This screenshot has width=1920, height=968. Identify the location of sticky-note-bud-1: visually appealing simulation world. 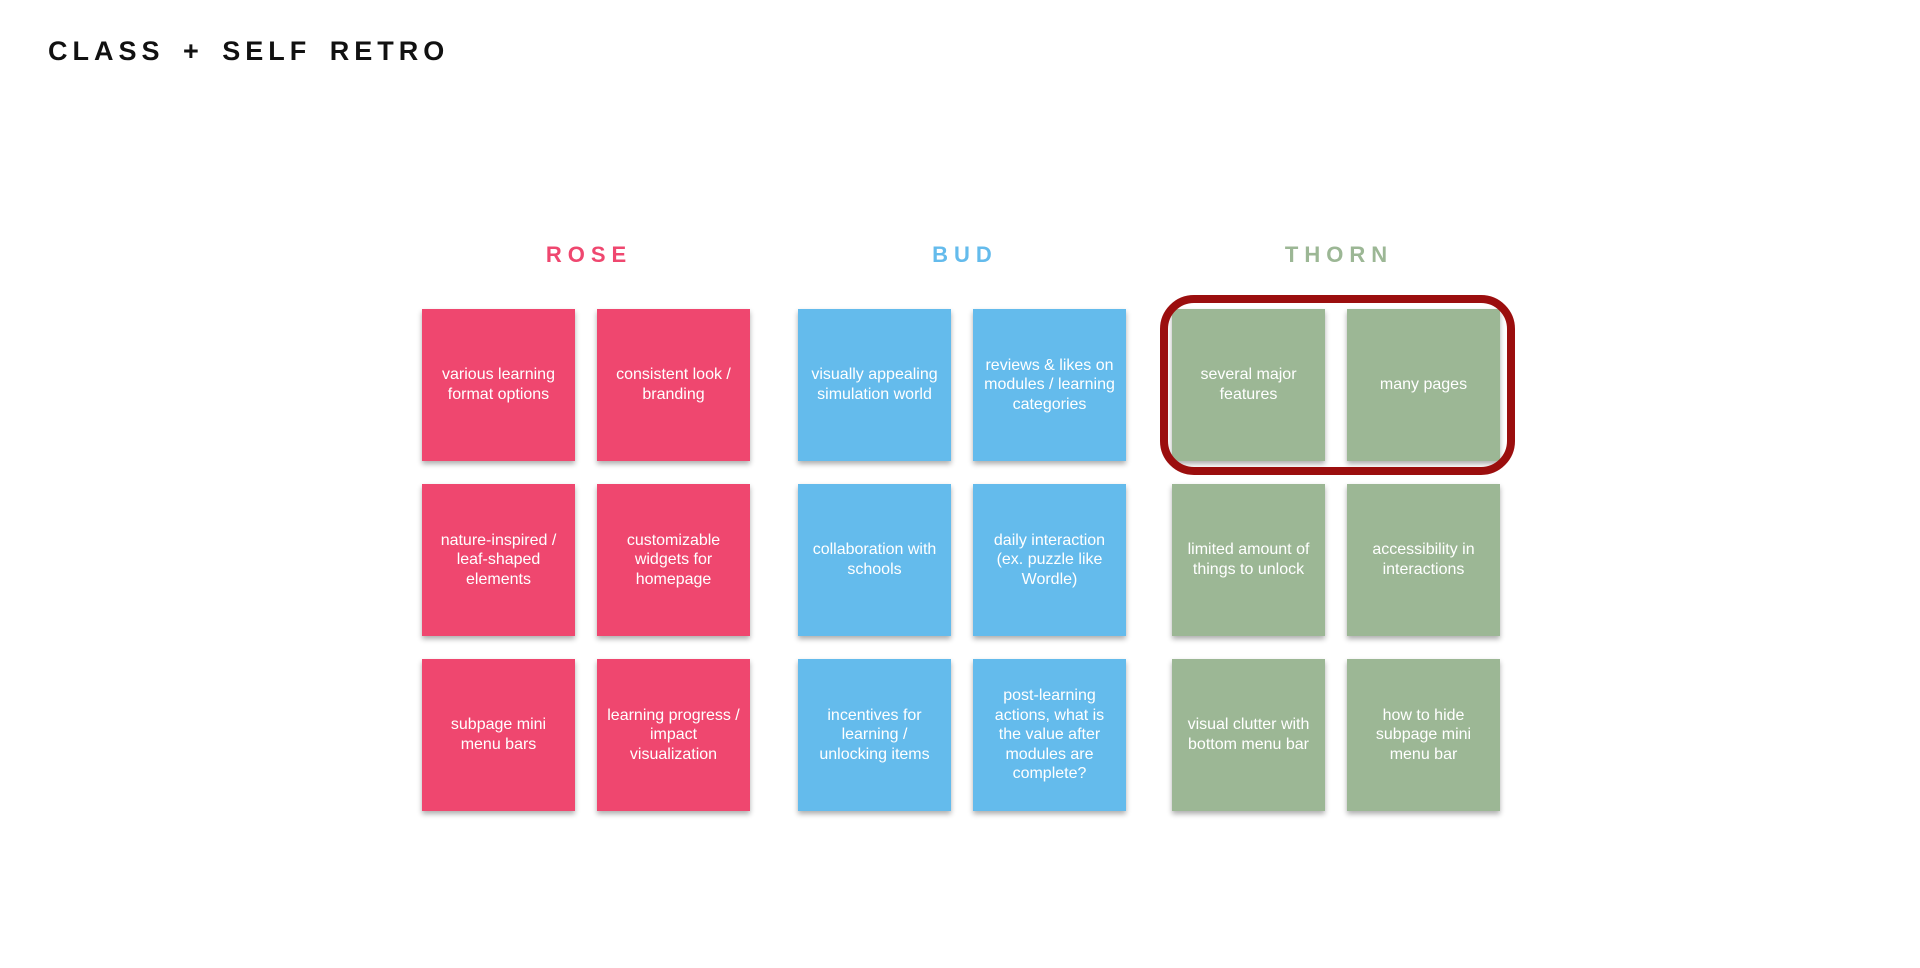
(874, 385).